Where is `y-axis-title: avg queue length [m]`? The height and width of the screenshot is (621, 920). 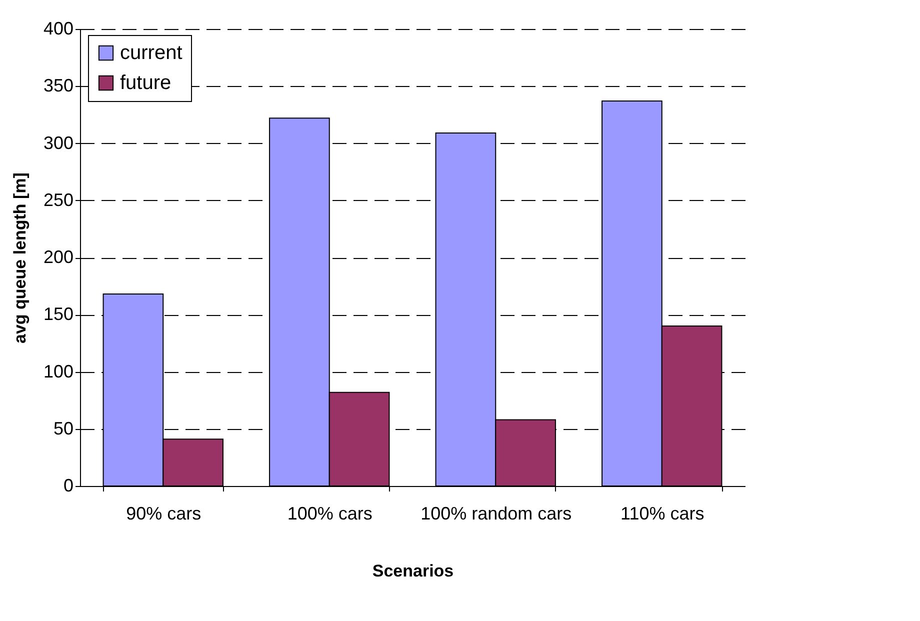 y-axis-title: avg queue length [m] is located at coordinates (20, 258).